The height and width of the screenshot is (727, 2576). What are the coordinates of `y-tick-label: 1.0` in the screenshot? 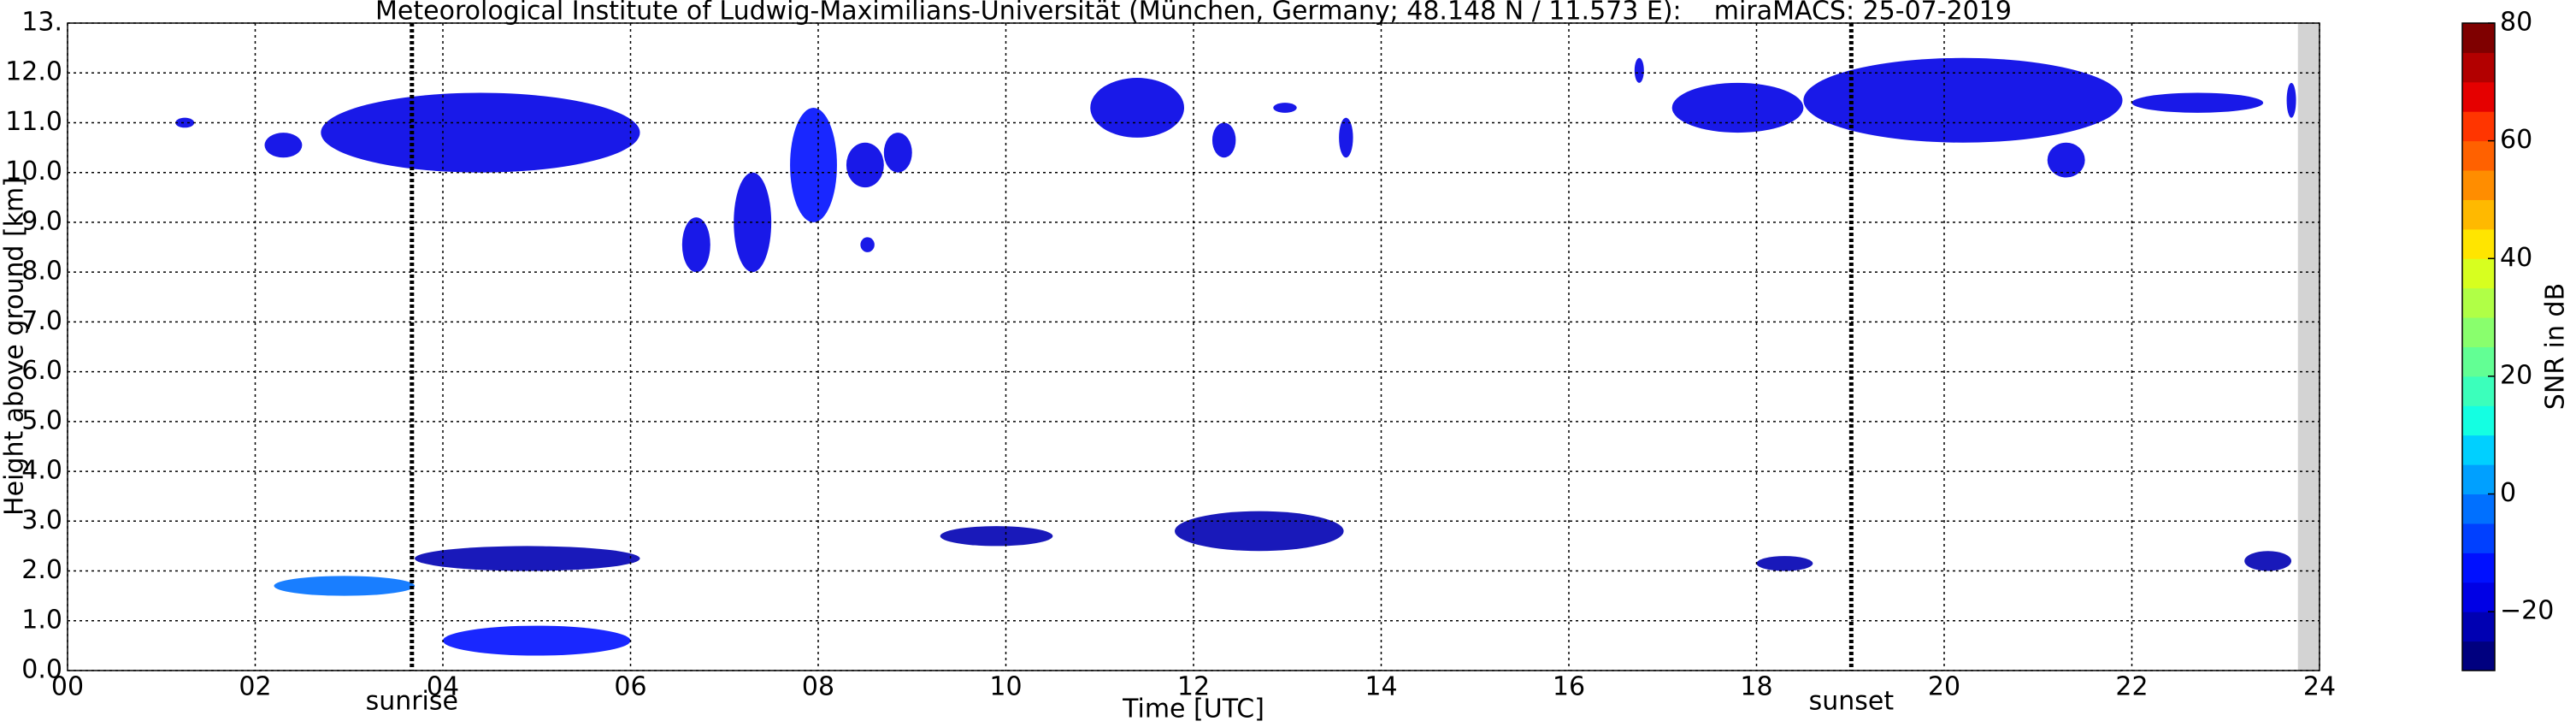 It's located at (41, 620).